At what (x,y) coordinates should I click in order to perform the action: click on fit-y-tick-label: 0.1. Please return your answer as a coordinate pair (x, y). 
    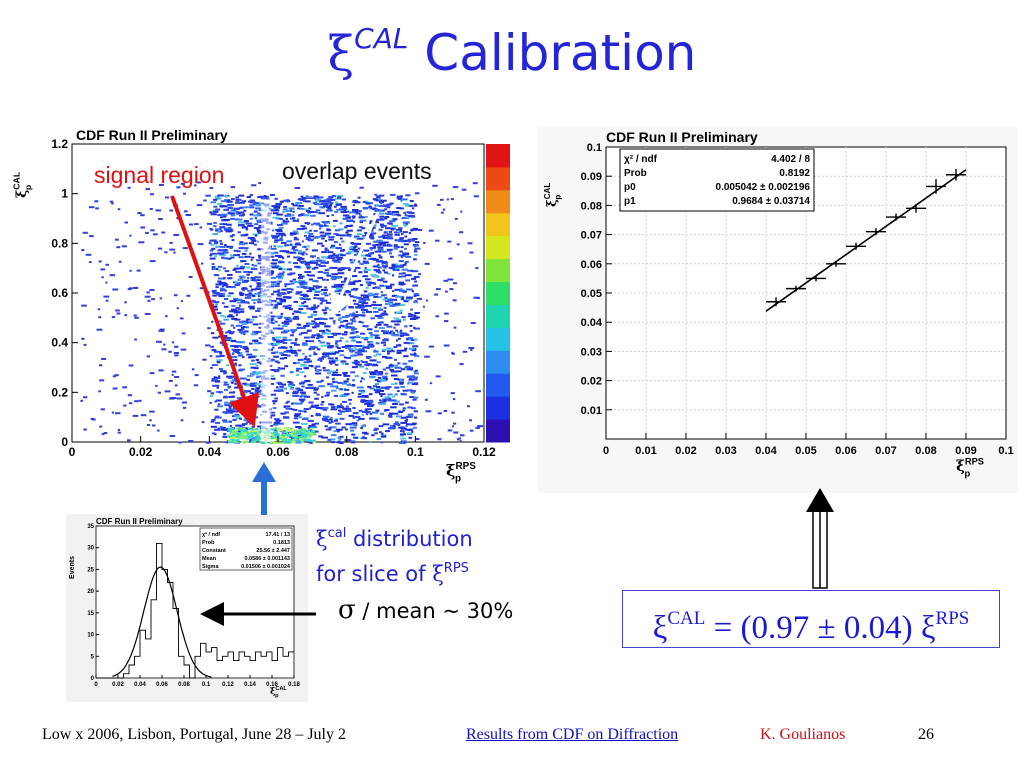
    Looking at the image, I should click on (594, 148).